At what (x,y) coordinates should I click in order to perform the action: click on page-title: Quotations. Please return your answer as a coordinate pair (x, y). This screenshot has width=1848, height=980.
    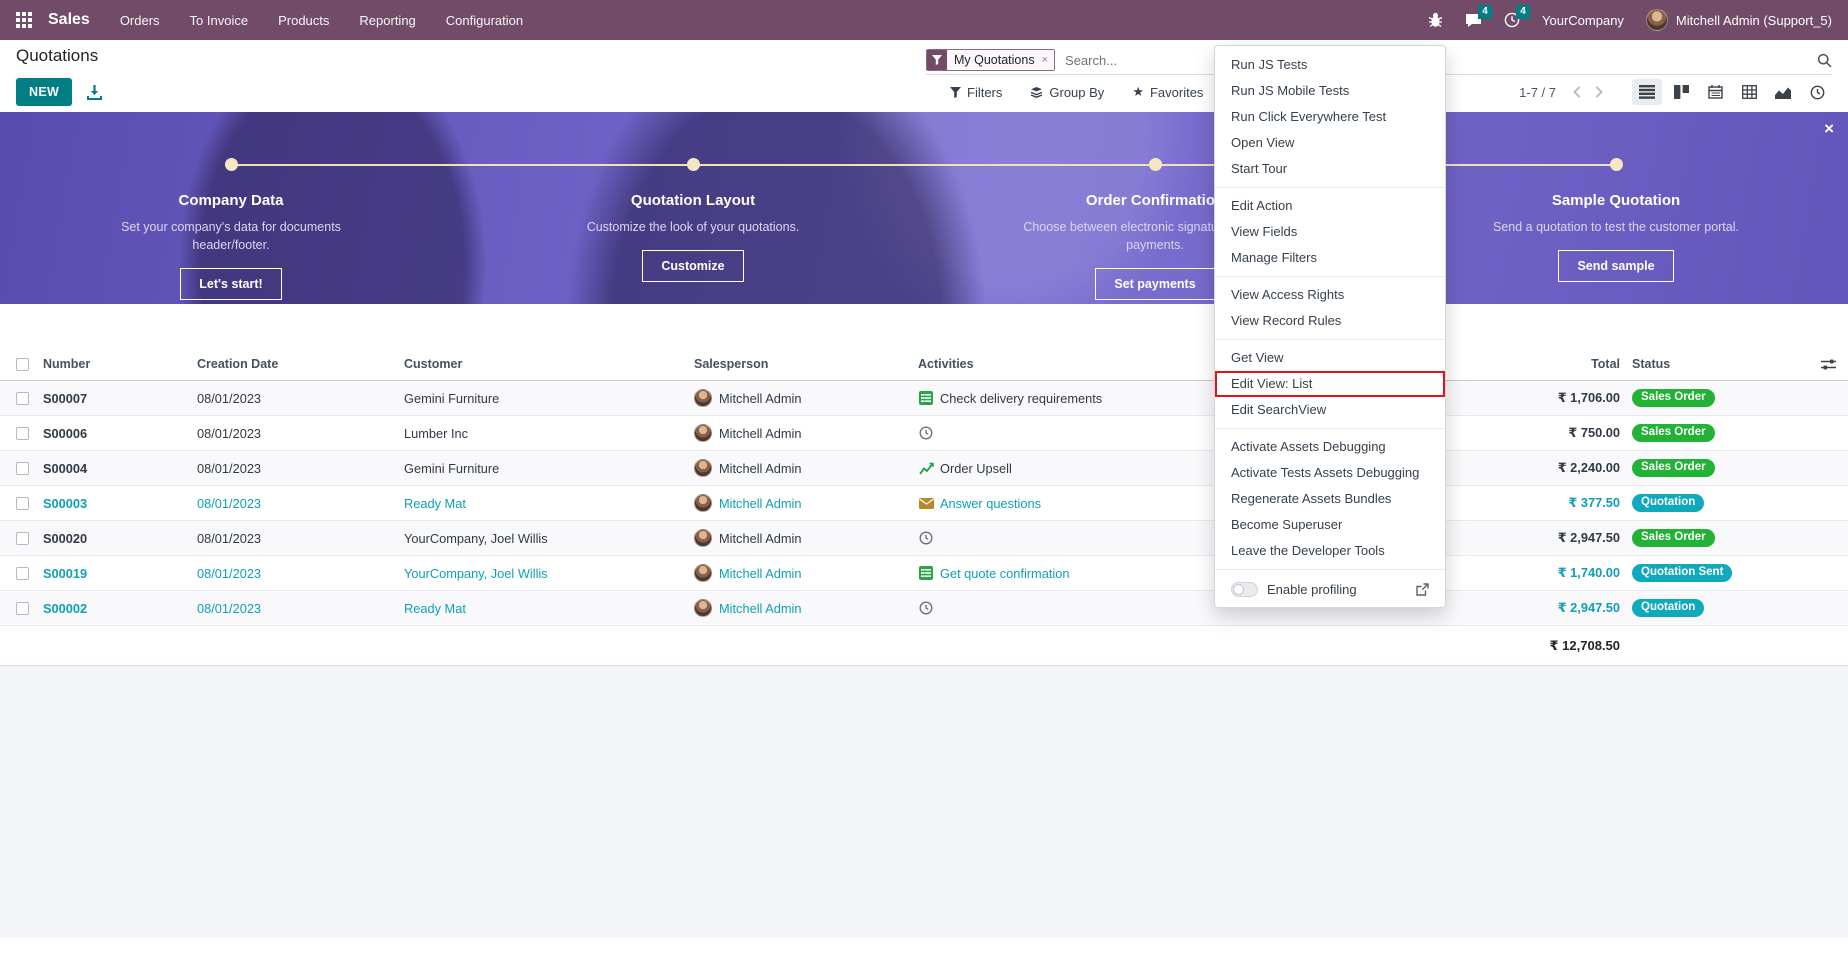
    Looking at the image, I should click on (57, 55).